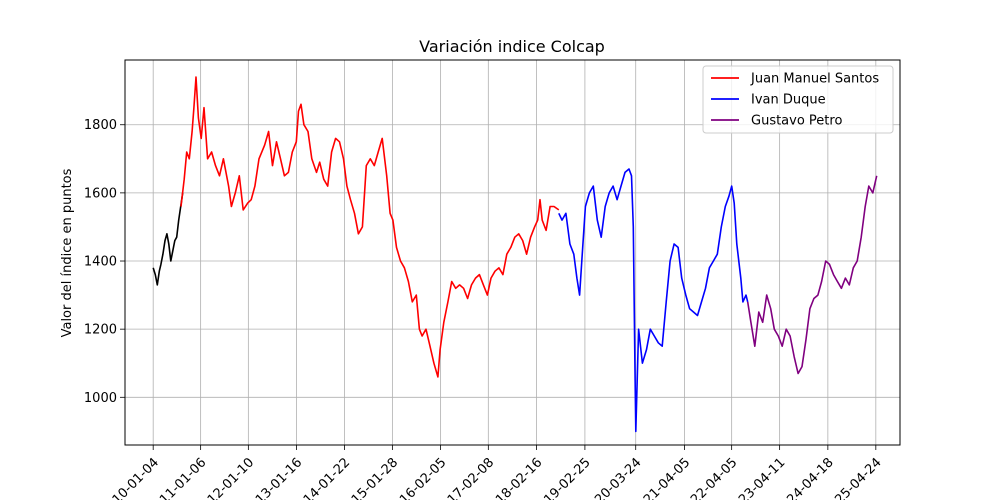 This screenshot has width=1000, height=500. What do you see at coordinates (512, 46) in the screenshot?
I see `chart-title: Variación indice Colcap` at bounding box center [512, 46].